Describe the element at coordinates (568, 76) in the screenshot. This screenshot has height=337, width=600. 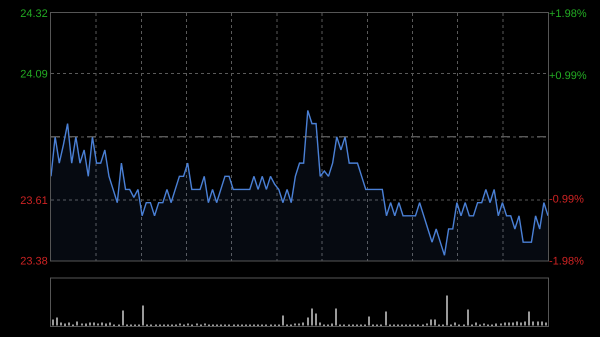
I see `y2-tick-label: +0.99%` at that location.